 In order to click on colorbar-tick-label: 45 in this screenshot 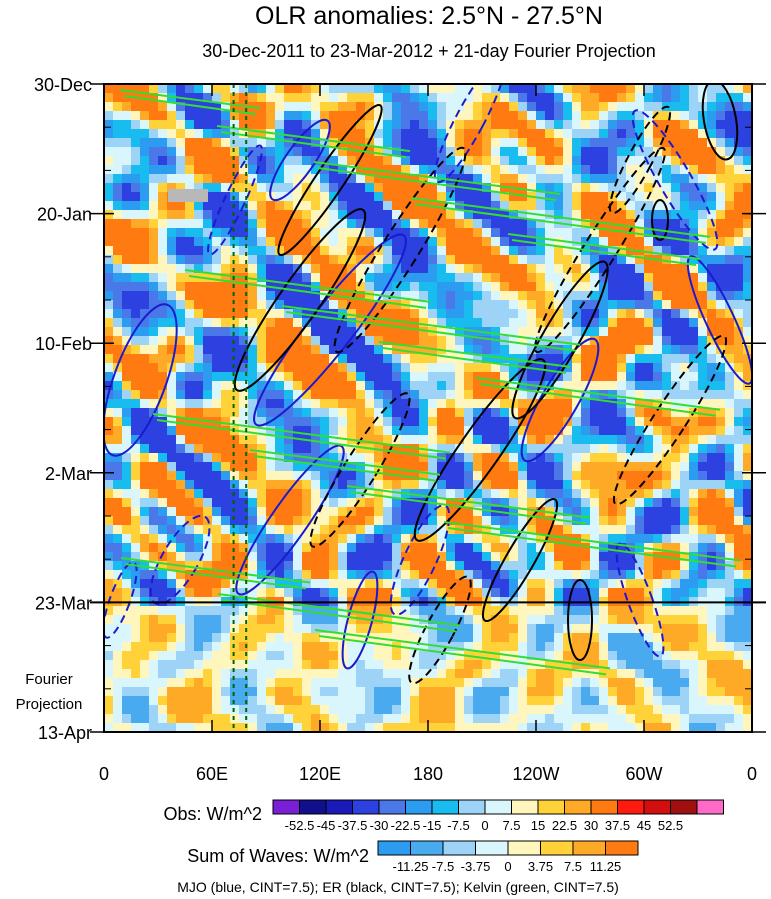, I will do `click(644, 825)`.